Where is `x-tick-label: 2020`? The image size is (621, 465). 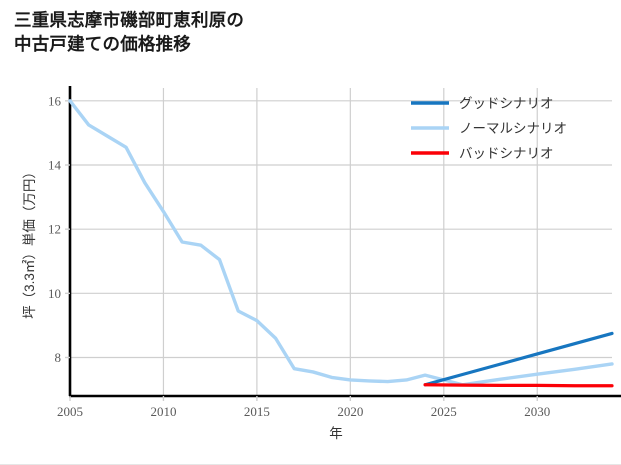 x-tick-label: 2020 is located at coordinates (350, 411).